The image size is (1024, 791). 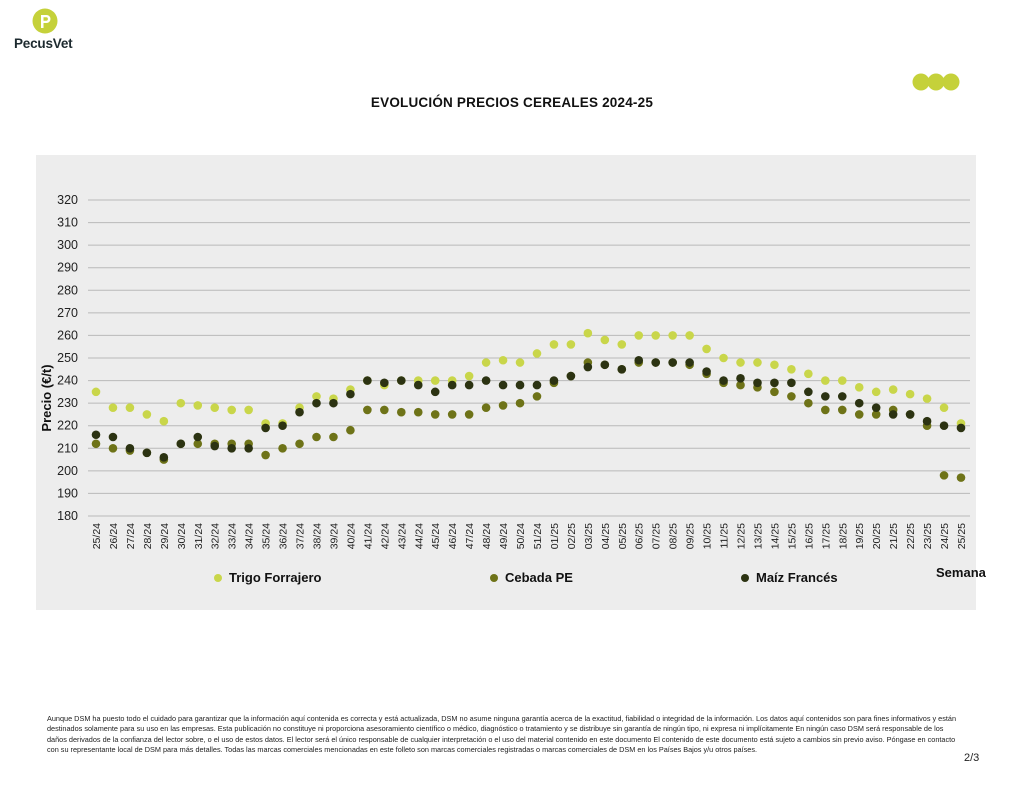 What do you see at coordinates (67, 493) in the screenshot?
I see `y-tick-label-left: 190` at bounding box center [67, 493].